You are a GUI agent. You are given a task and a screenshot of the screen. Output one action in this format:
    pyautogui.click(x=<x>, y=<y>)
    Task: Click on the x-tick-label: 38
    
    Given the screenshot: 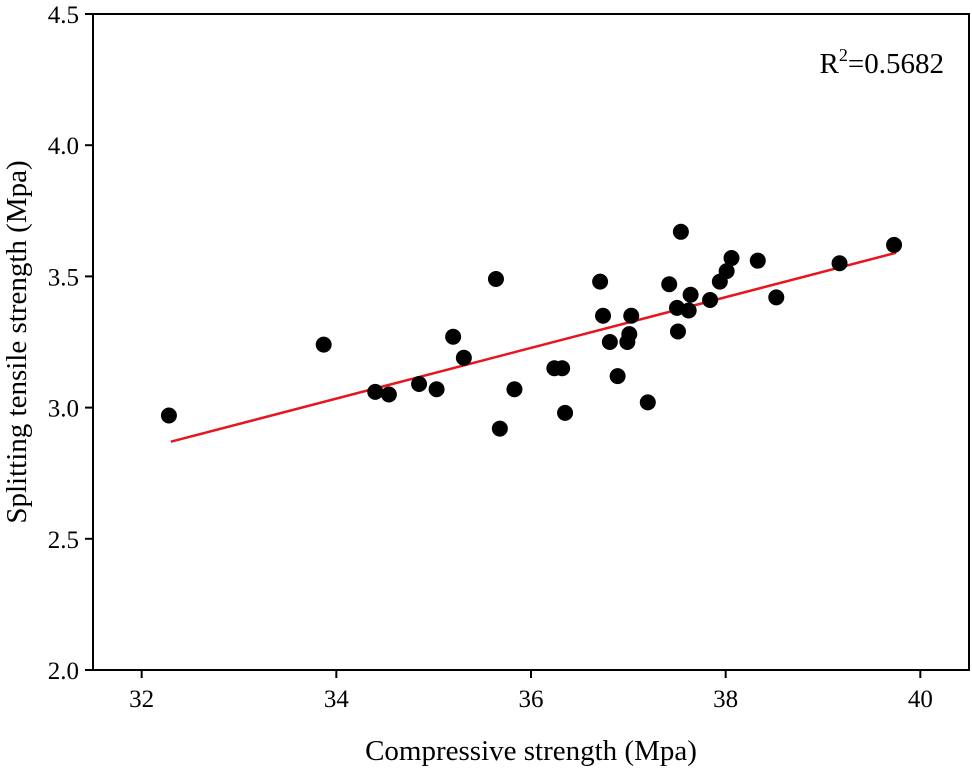 What is the action you would take?
    pyautogui.click(x=725, y=699)
    